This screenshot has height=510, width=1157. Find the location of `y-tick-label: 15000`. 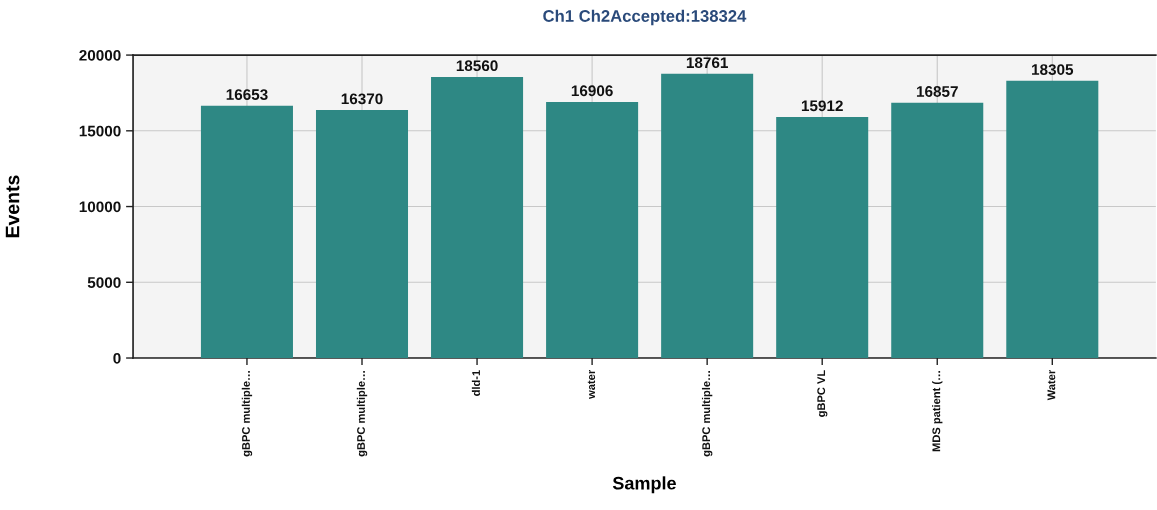

y-tick-label: 15000 is located at coordinates (100, 131).